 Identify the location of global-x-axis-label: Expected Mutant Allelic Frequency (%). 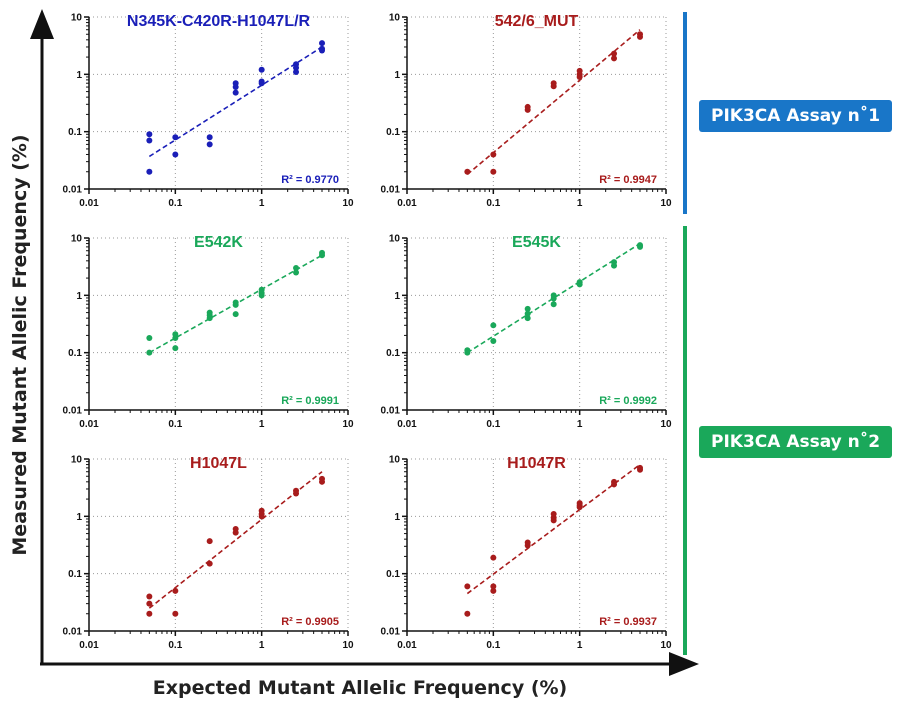
(360, 688).